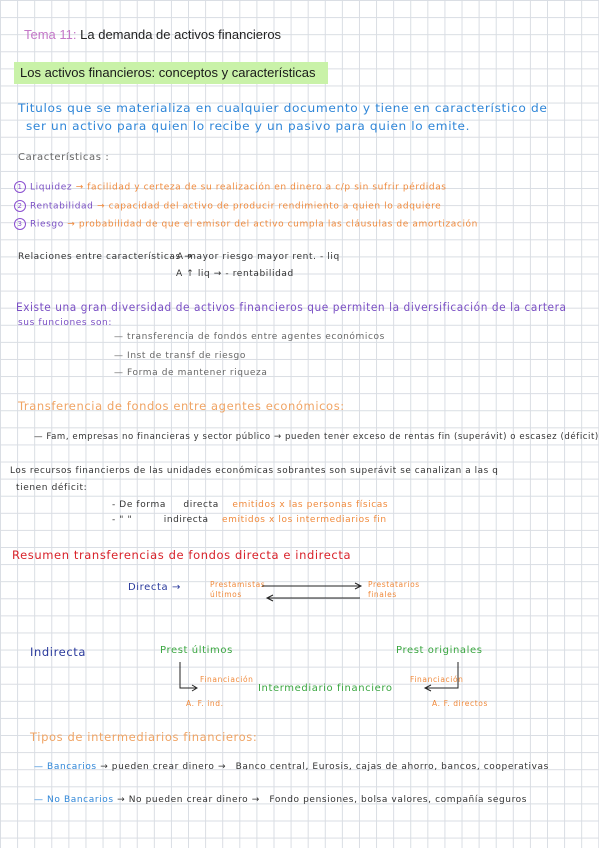 This screenshot has width=599, height=848. What do you see at coordinates (437, 679) in the screenshot?
I see `financiacion-2: Financiación` at bounding box center [437, 679].